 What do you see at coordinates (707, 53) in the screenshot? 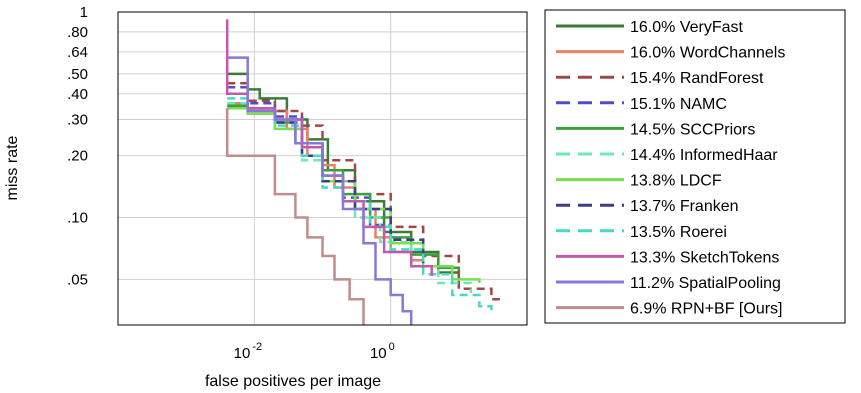
I see `legend-entry: 16.0% WordChannels` at bounding box center [707, 53].